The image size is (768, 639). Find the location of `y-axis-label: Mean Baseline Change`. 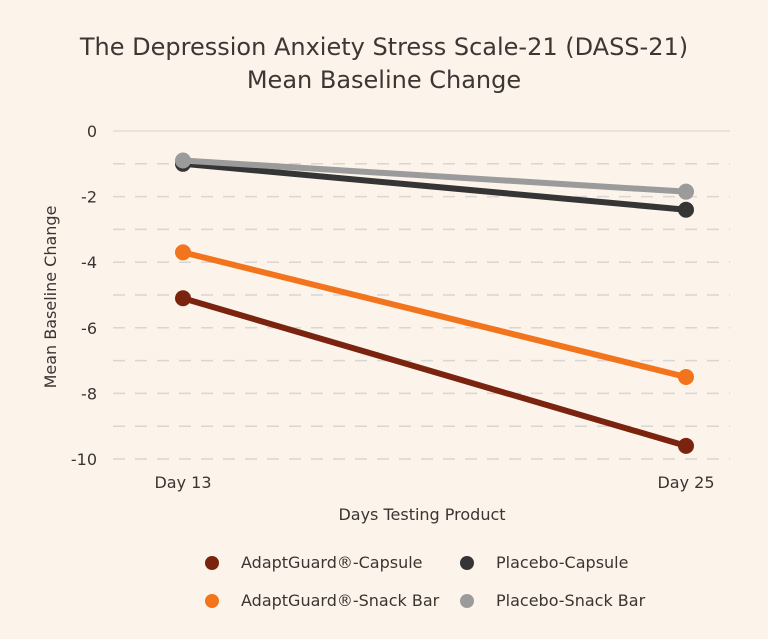

y-axis-label: Mean Baseline Change is located at coordinates (50, 297).